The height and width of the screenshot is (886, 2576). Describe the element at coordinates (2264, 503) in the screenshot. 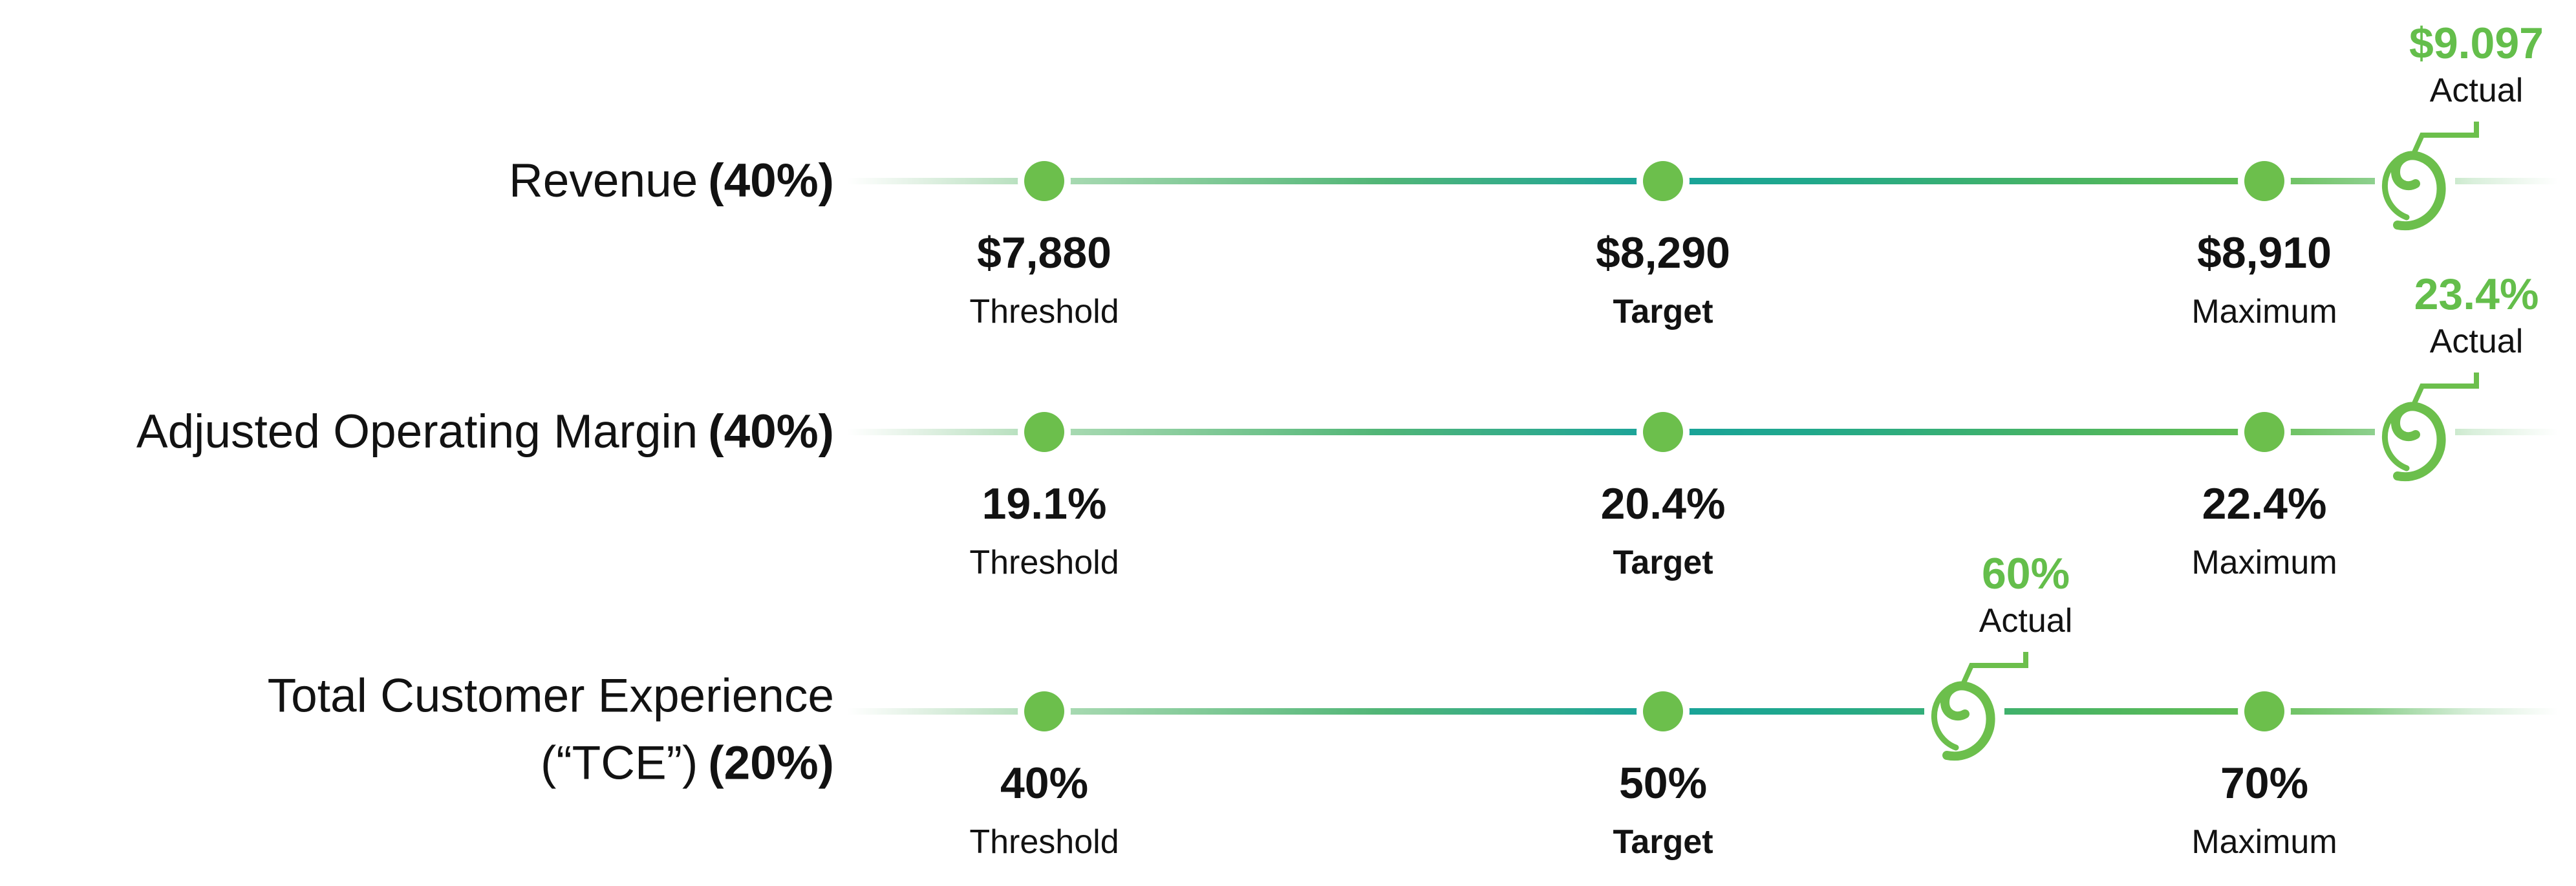

I see `maximum-value: 22.4%` at that location.